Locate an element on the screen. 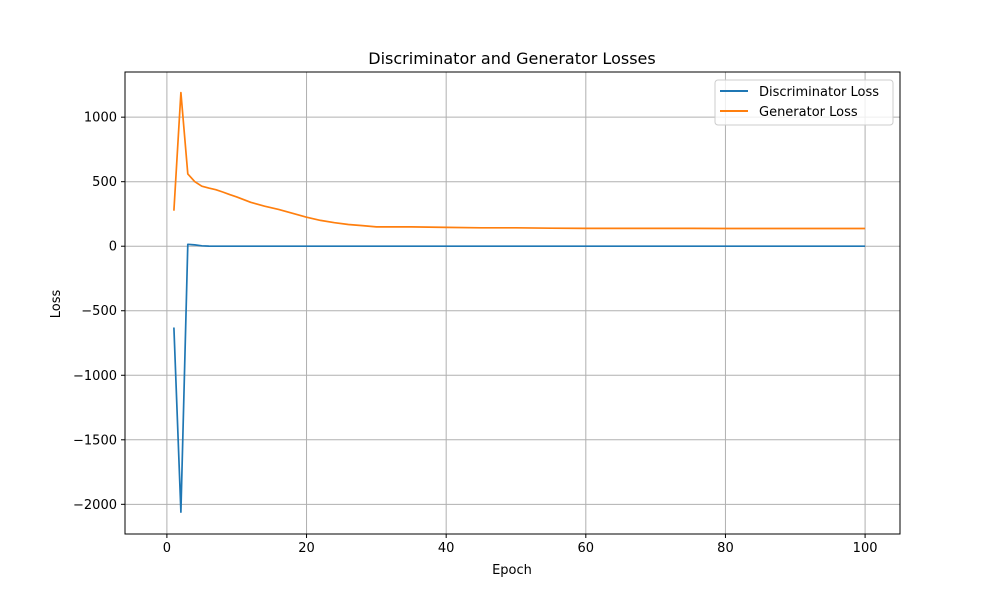 The image size is (1000, 604). x-tick-label: 40 is located at coordinates (446, 548).